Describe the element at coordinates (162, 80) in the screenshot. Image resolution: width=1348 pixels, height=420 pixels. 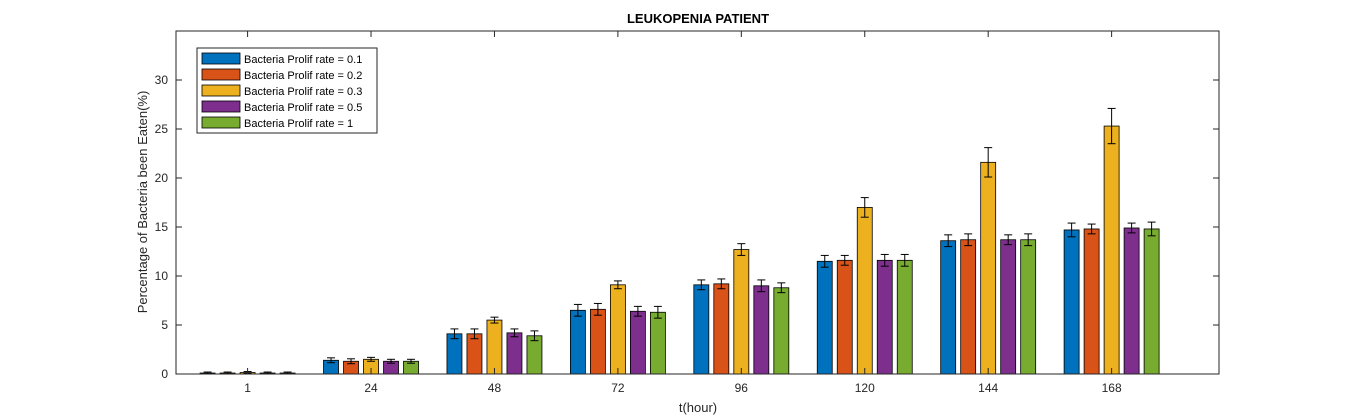
I see `y-tick-label-30: 30` at that location.